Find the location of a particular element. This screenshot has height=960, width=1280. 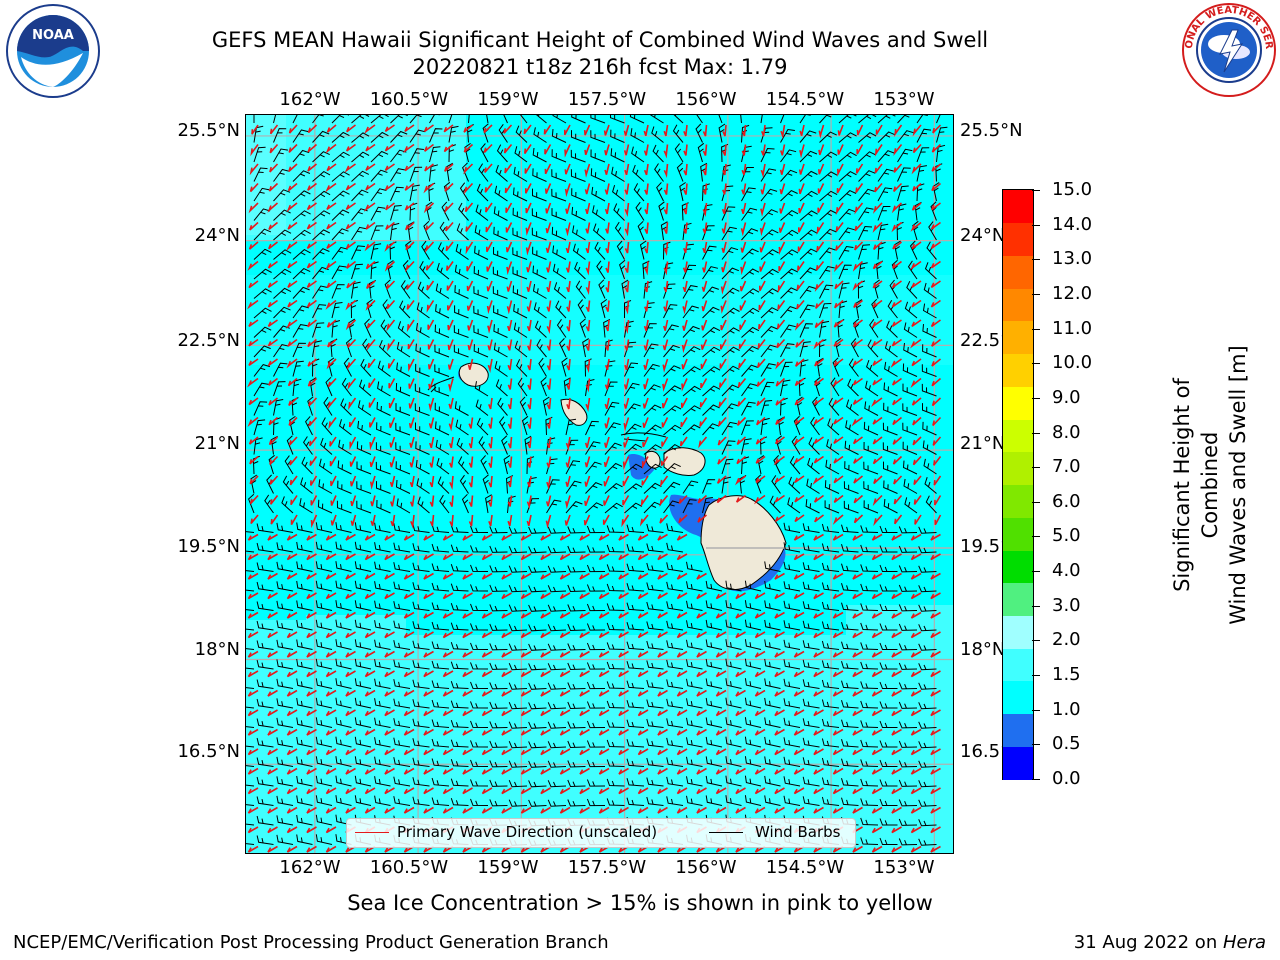

lat-label: 21°N is located at coordinates (217, 443).